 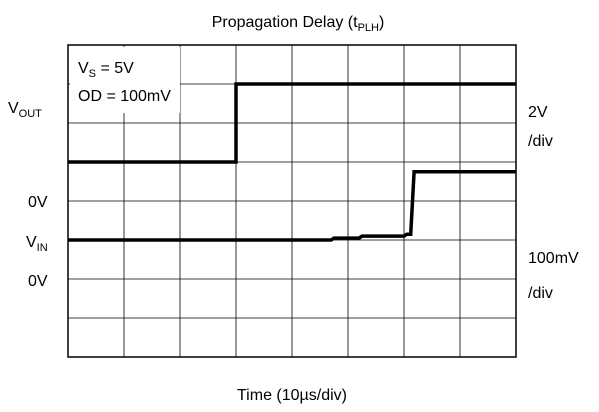 What do you see at coordinates (106, 70) in the screenshot?
I see `supply-voltage-label: VS = 5V` at bounding box center [106, 70].